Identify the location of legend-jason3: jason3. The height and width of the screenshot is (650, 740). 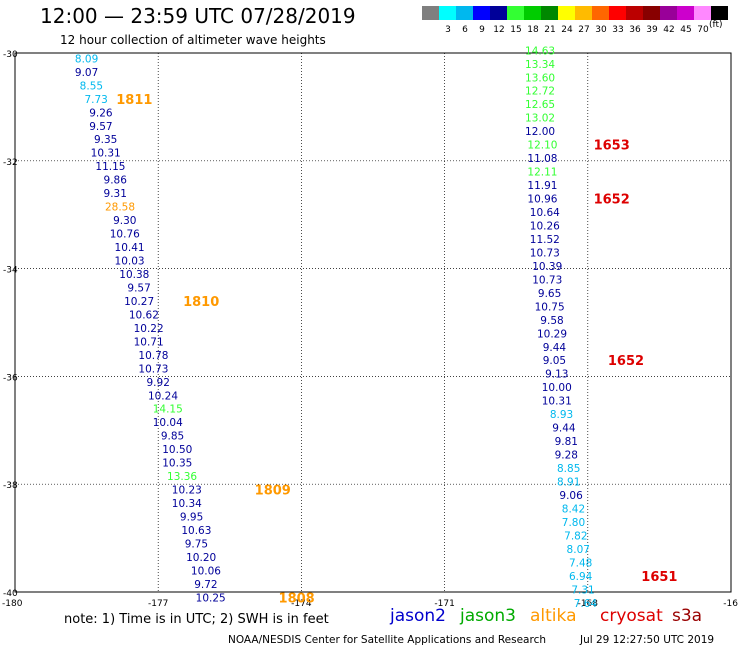
(488, 616).